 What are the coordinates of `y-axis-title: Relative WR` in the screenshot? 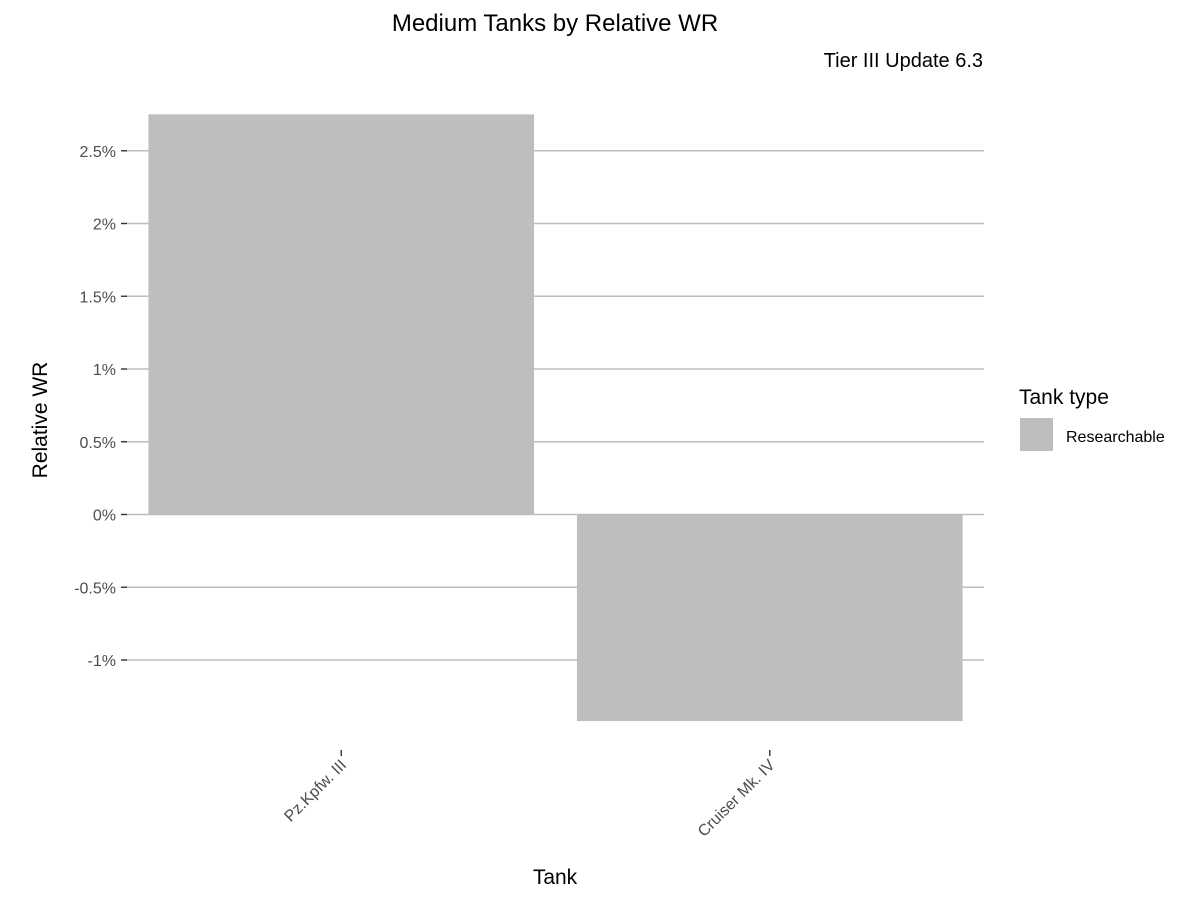 It's located at (40, 420).